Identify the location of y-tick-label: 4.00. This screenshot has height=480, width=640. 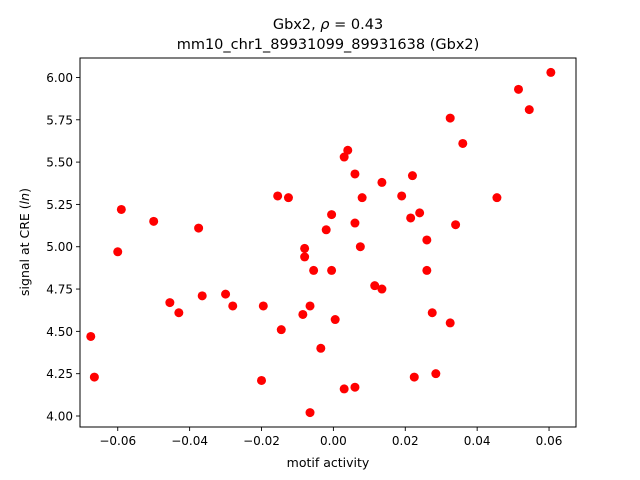
(59, 416).